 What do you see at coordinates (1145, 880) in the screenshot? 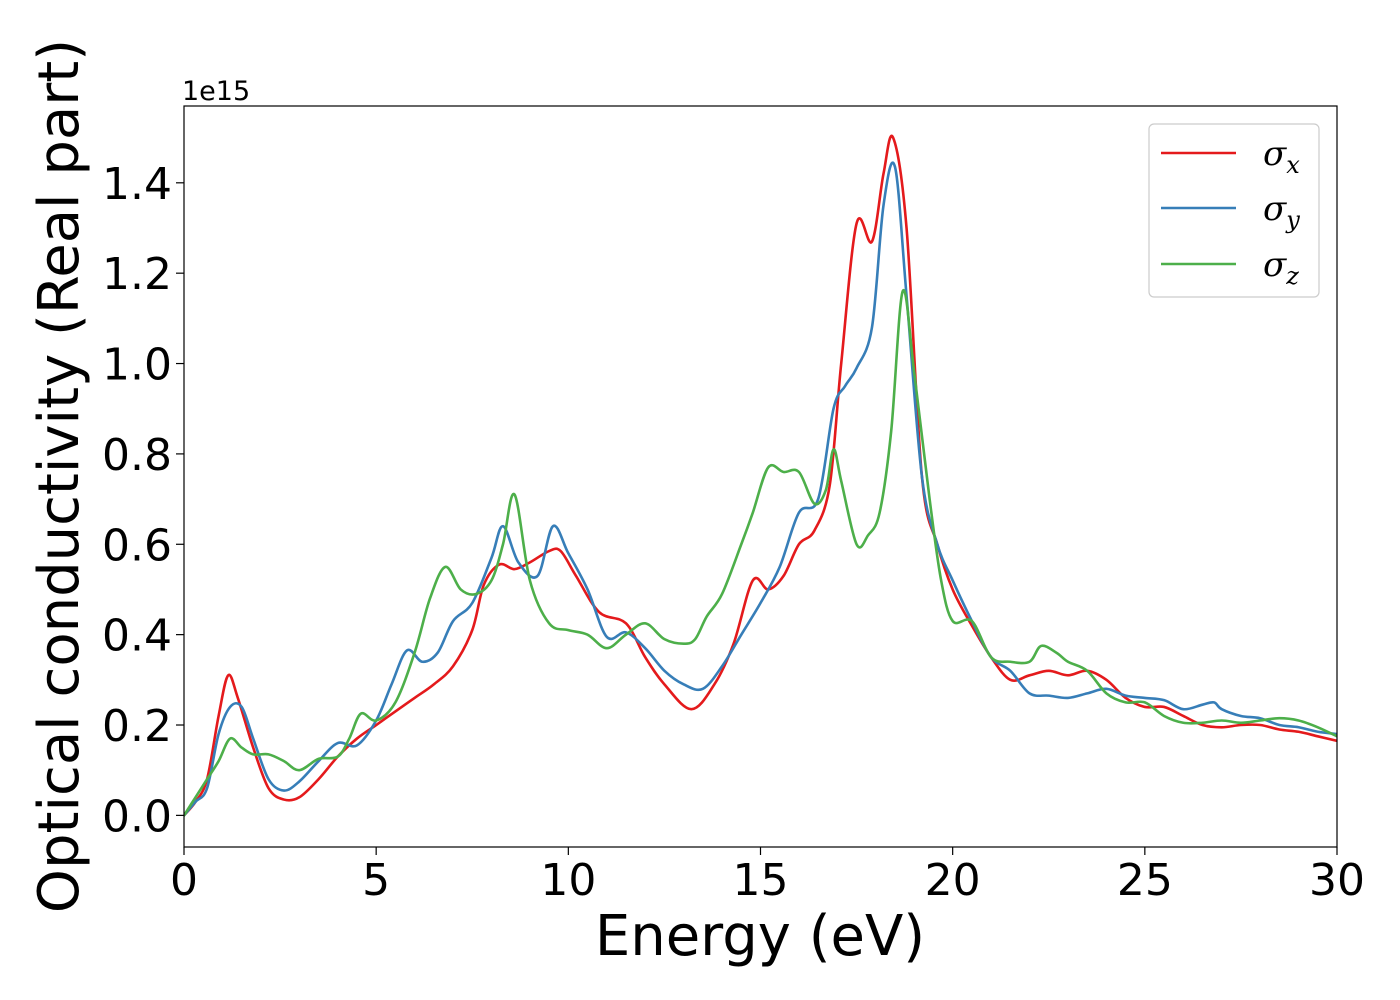
I see `x-tick-label: 25` at bounding box center [1145, 880].